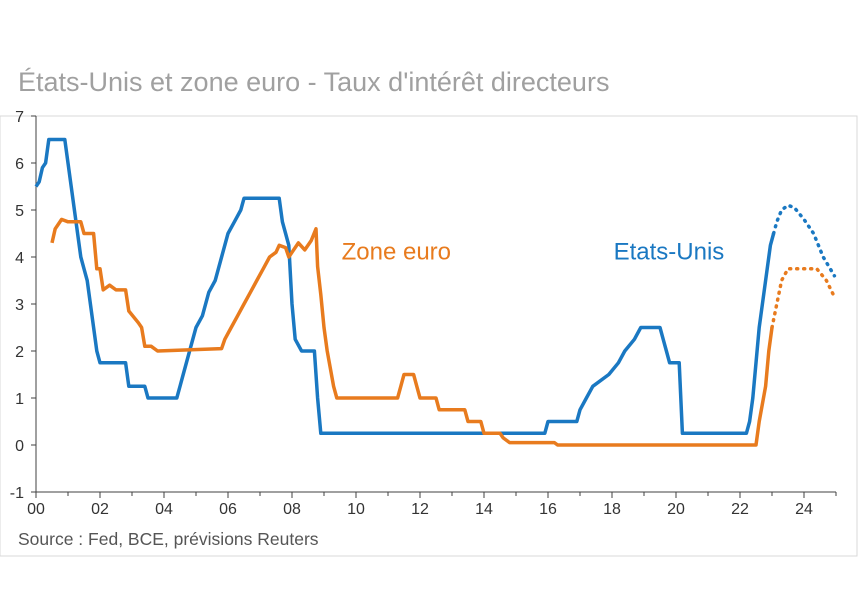 The image size is (858, 600). Describe the element at coordinates (676, 509) in the screenshot. I see `x-tick-label: 20` at that location.